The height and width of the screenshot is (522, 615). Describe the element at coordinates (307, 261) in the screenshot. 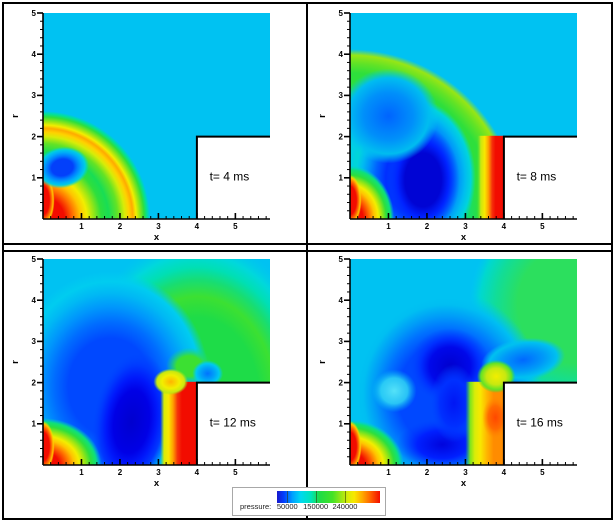

I see `vertical-divider` at that location.